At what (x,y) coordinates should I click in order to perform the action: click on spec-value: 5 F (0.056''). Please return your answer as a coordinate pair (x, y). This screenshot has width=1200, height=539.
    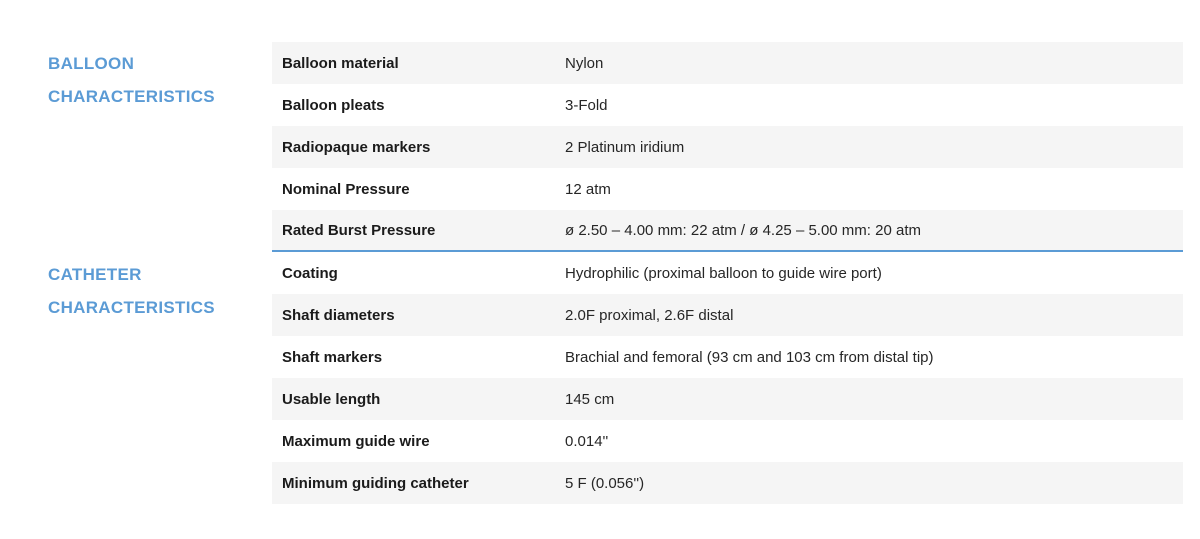
    Looking at the image, I should click on (605, 483).